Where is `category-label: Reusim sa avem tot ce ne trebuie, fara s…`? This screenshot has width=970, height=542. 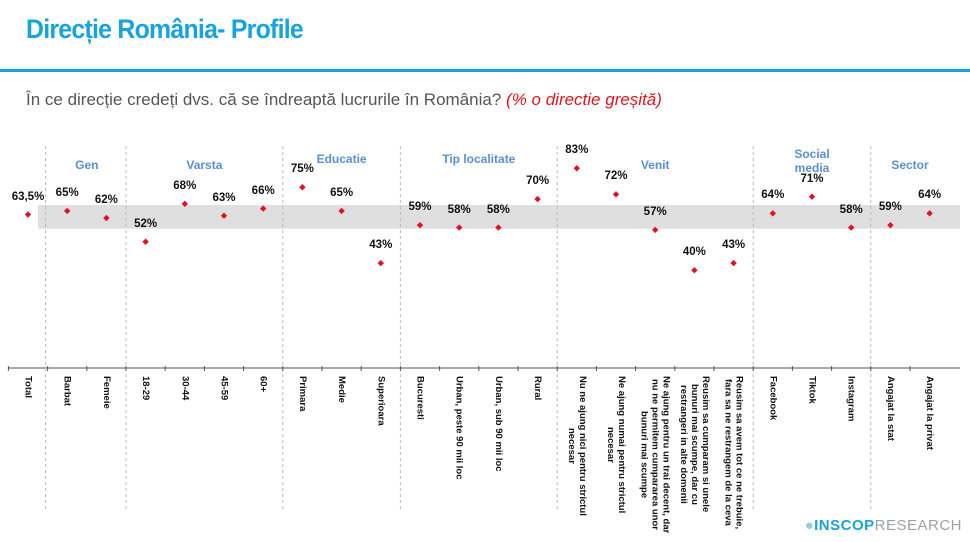 category-label: Reusim sa avem tot ce ne trebuie, fara s… is located at coordinates (733, 453).